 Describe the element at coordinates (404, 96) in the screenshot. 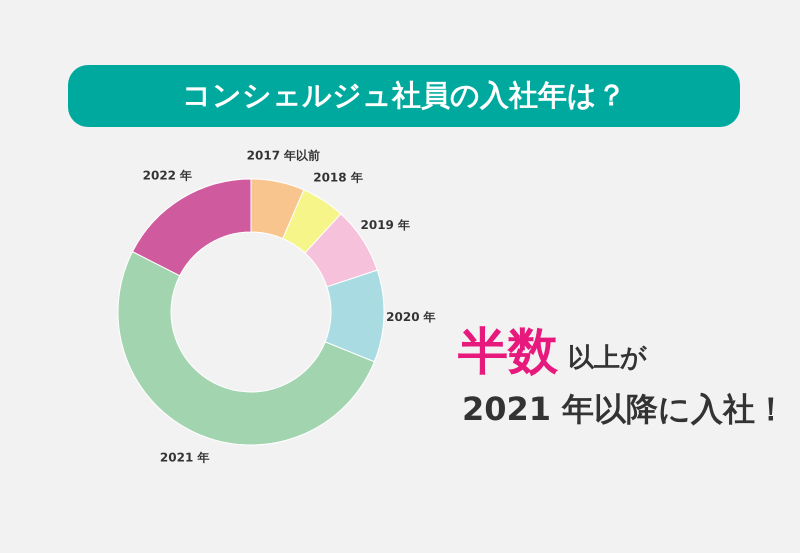

I see `chart-title: コンシェルジュ社員の入社年は？` at that location.